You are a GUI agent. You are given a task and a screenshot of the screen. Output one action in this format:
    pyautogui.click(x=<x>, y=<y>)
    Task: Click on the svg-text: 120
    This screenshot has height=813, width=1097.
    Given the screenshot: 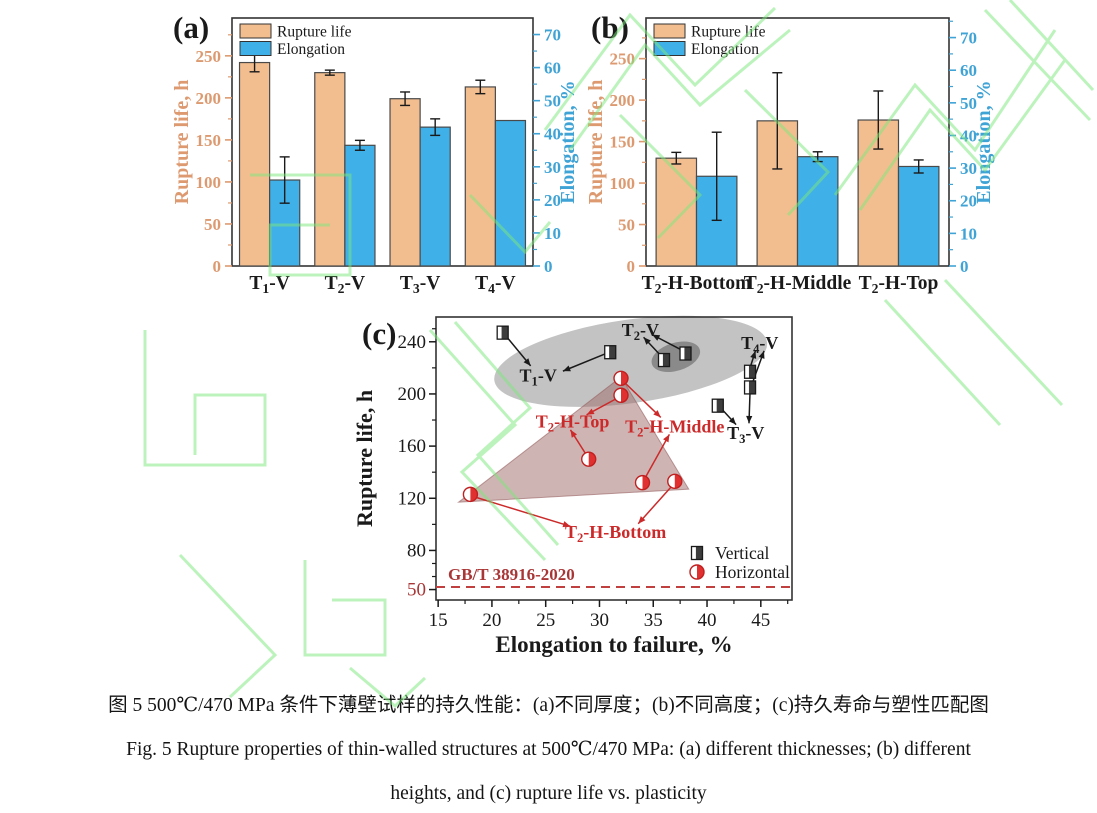 What is the action you would take?
    pyautogui.click(x=412, y=498)
    